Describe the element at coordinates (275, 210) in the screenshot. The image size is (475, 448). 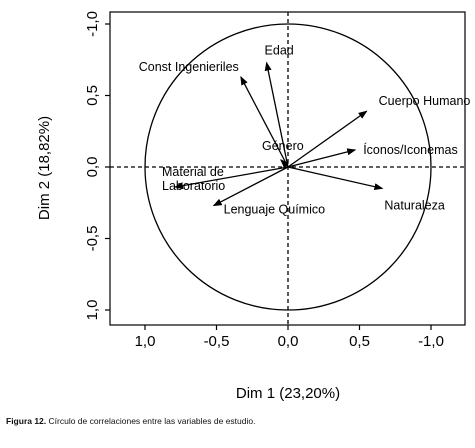
I see `variable-label: Lenguaje Químico` at that location.